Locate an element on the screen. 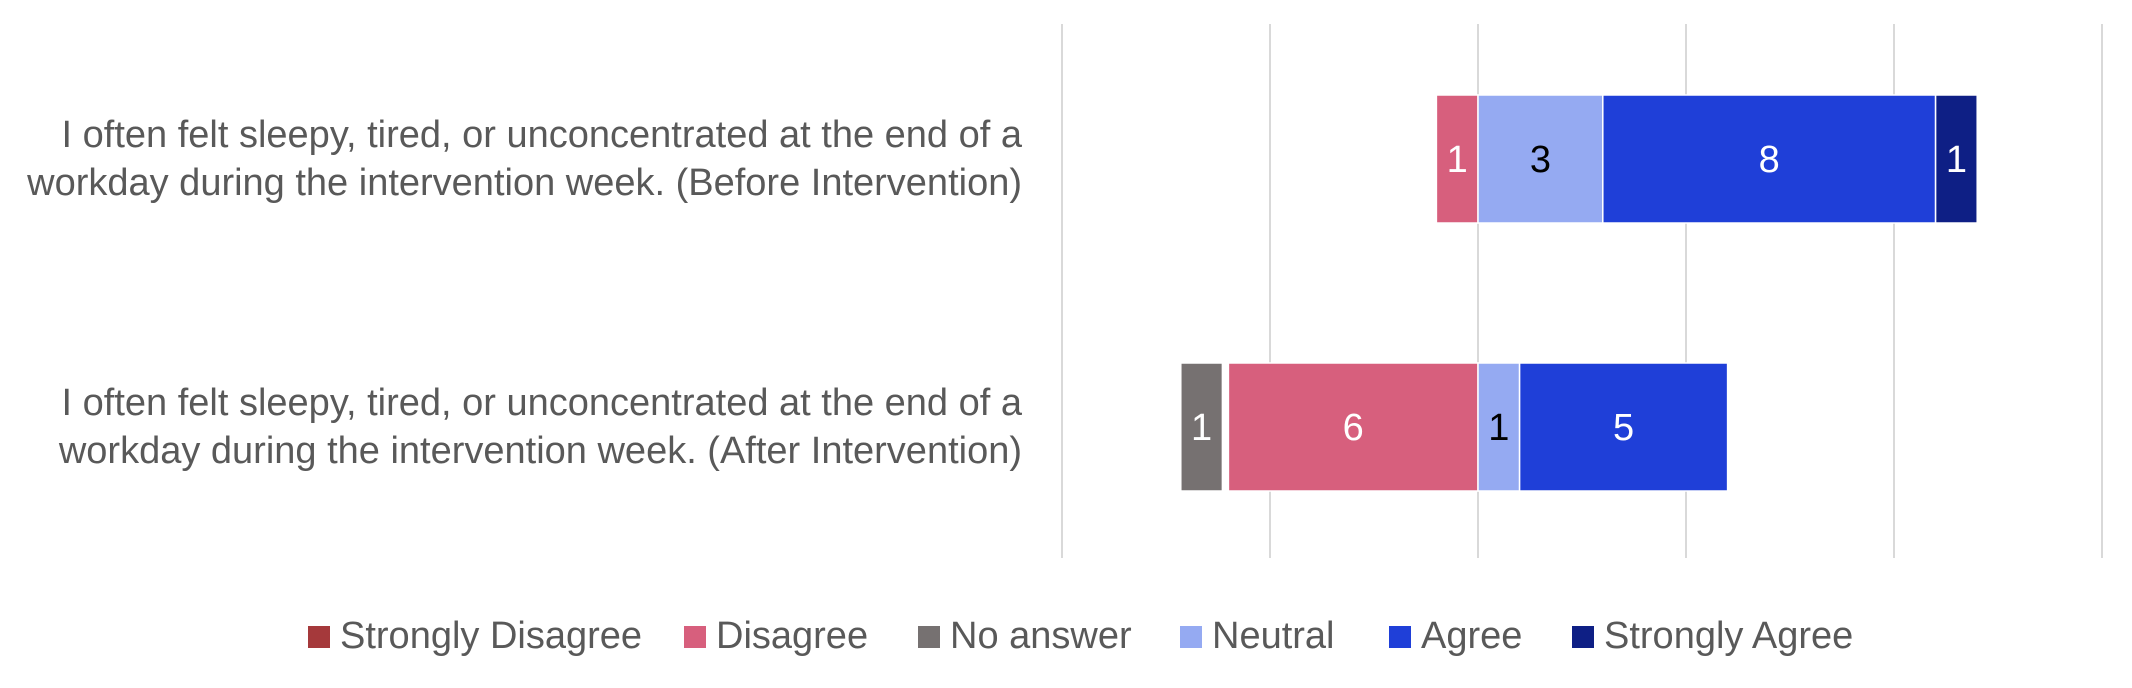 The width and height of the screenshot is (2132, 688). legend-swatch-neutral is located at coordinates (1191, 637).